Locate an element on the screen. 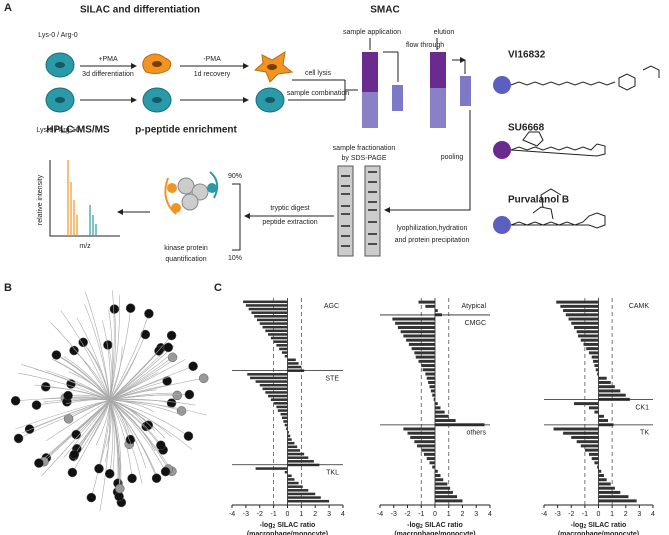 This screenshot has width=669, height=535. label: 10% is located at coordinates (235, 258).